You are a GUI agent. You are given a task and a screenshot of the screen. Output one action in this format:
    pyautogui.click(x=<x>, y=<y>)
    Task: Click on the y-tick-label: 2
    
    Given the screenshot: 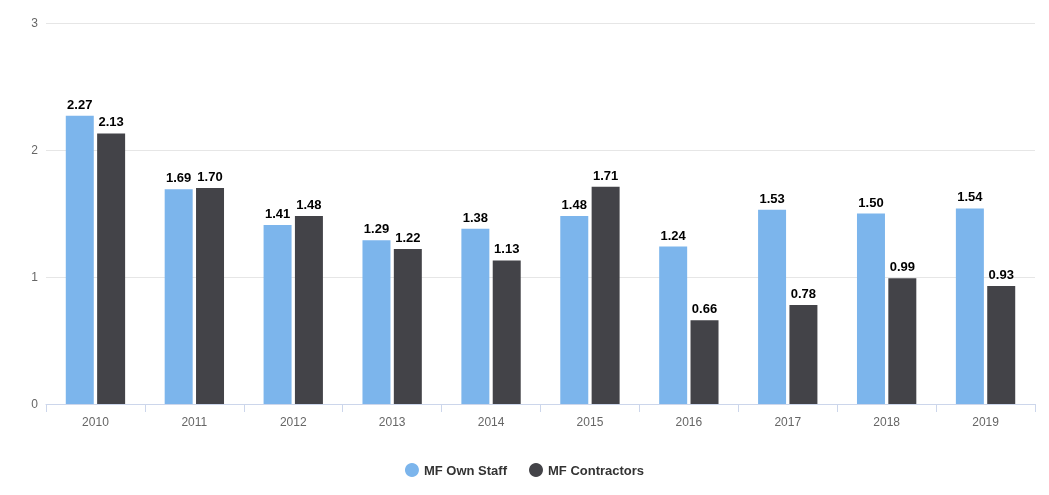 What is the action you would take?
    pyautogui.click(x=35, y=150)
    